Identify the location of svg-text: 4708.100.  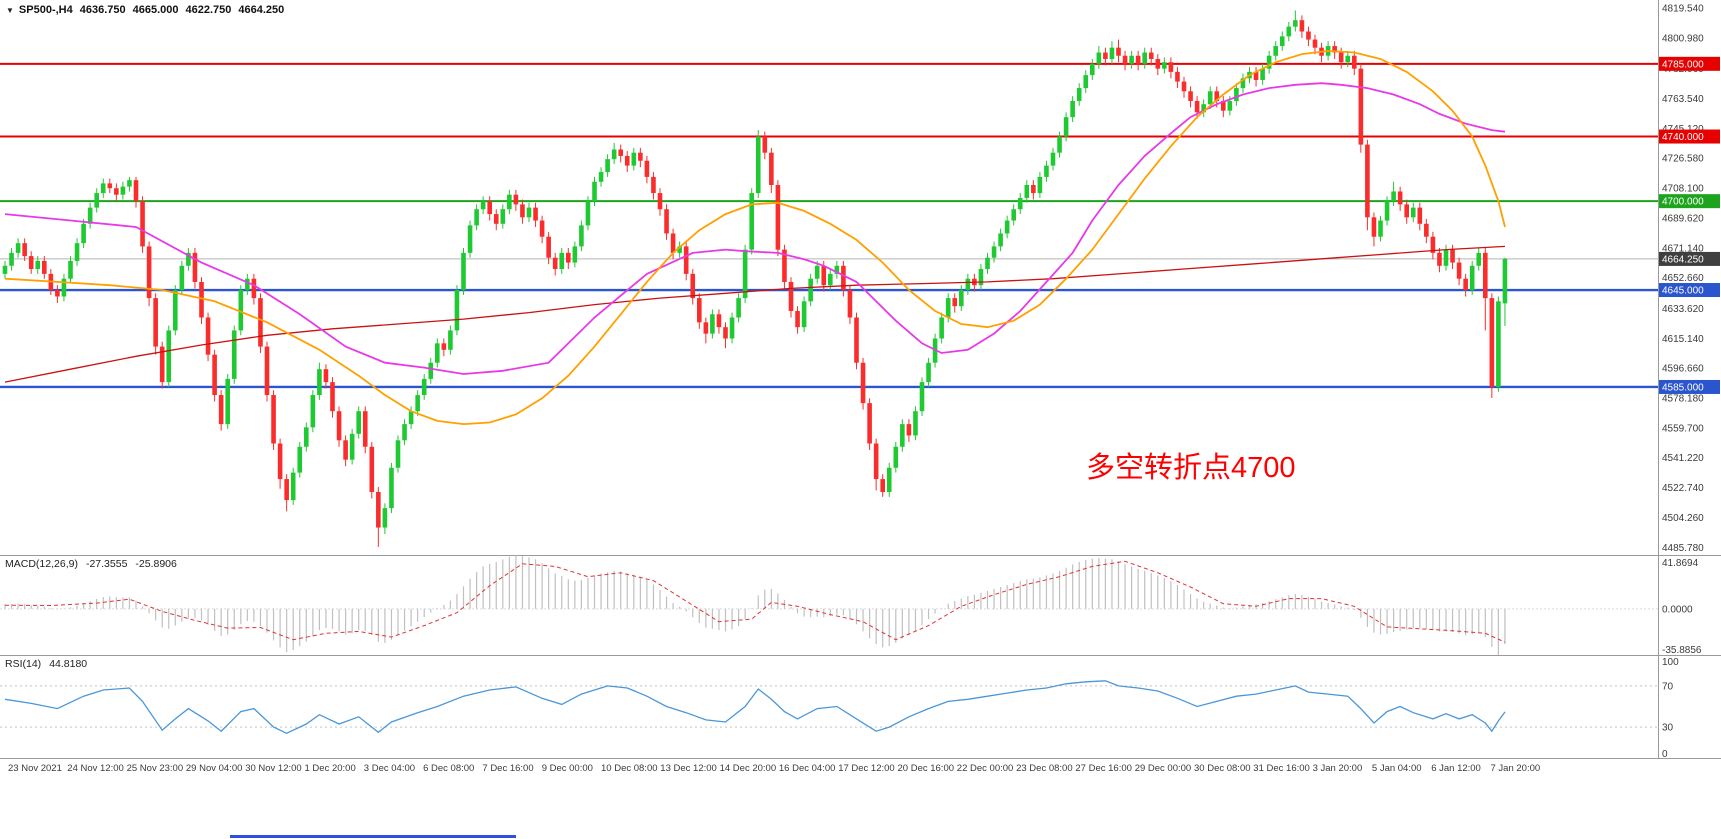
(1683, 189).